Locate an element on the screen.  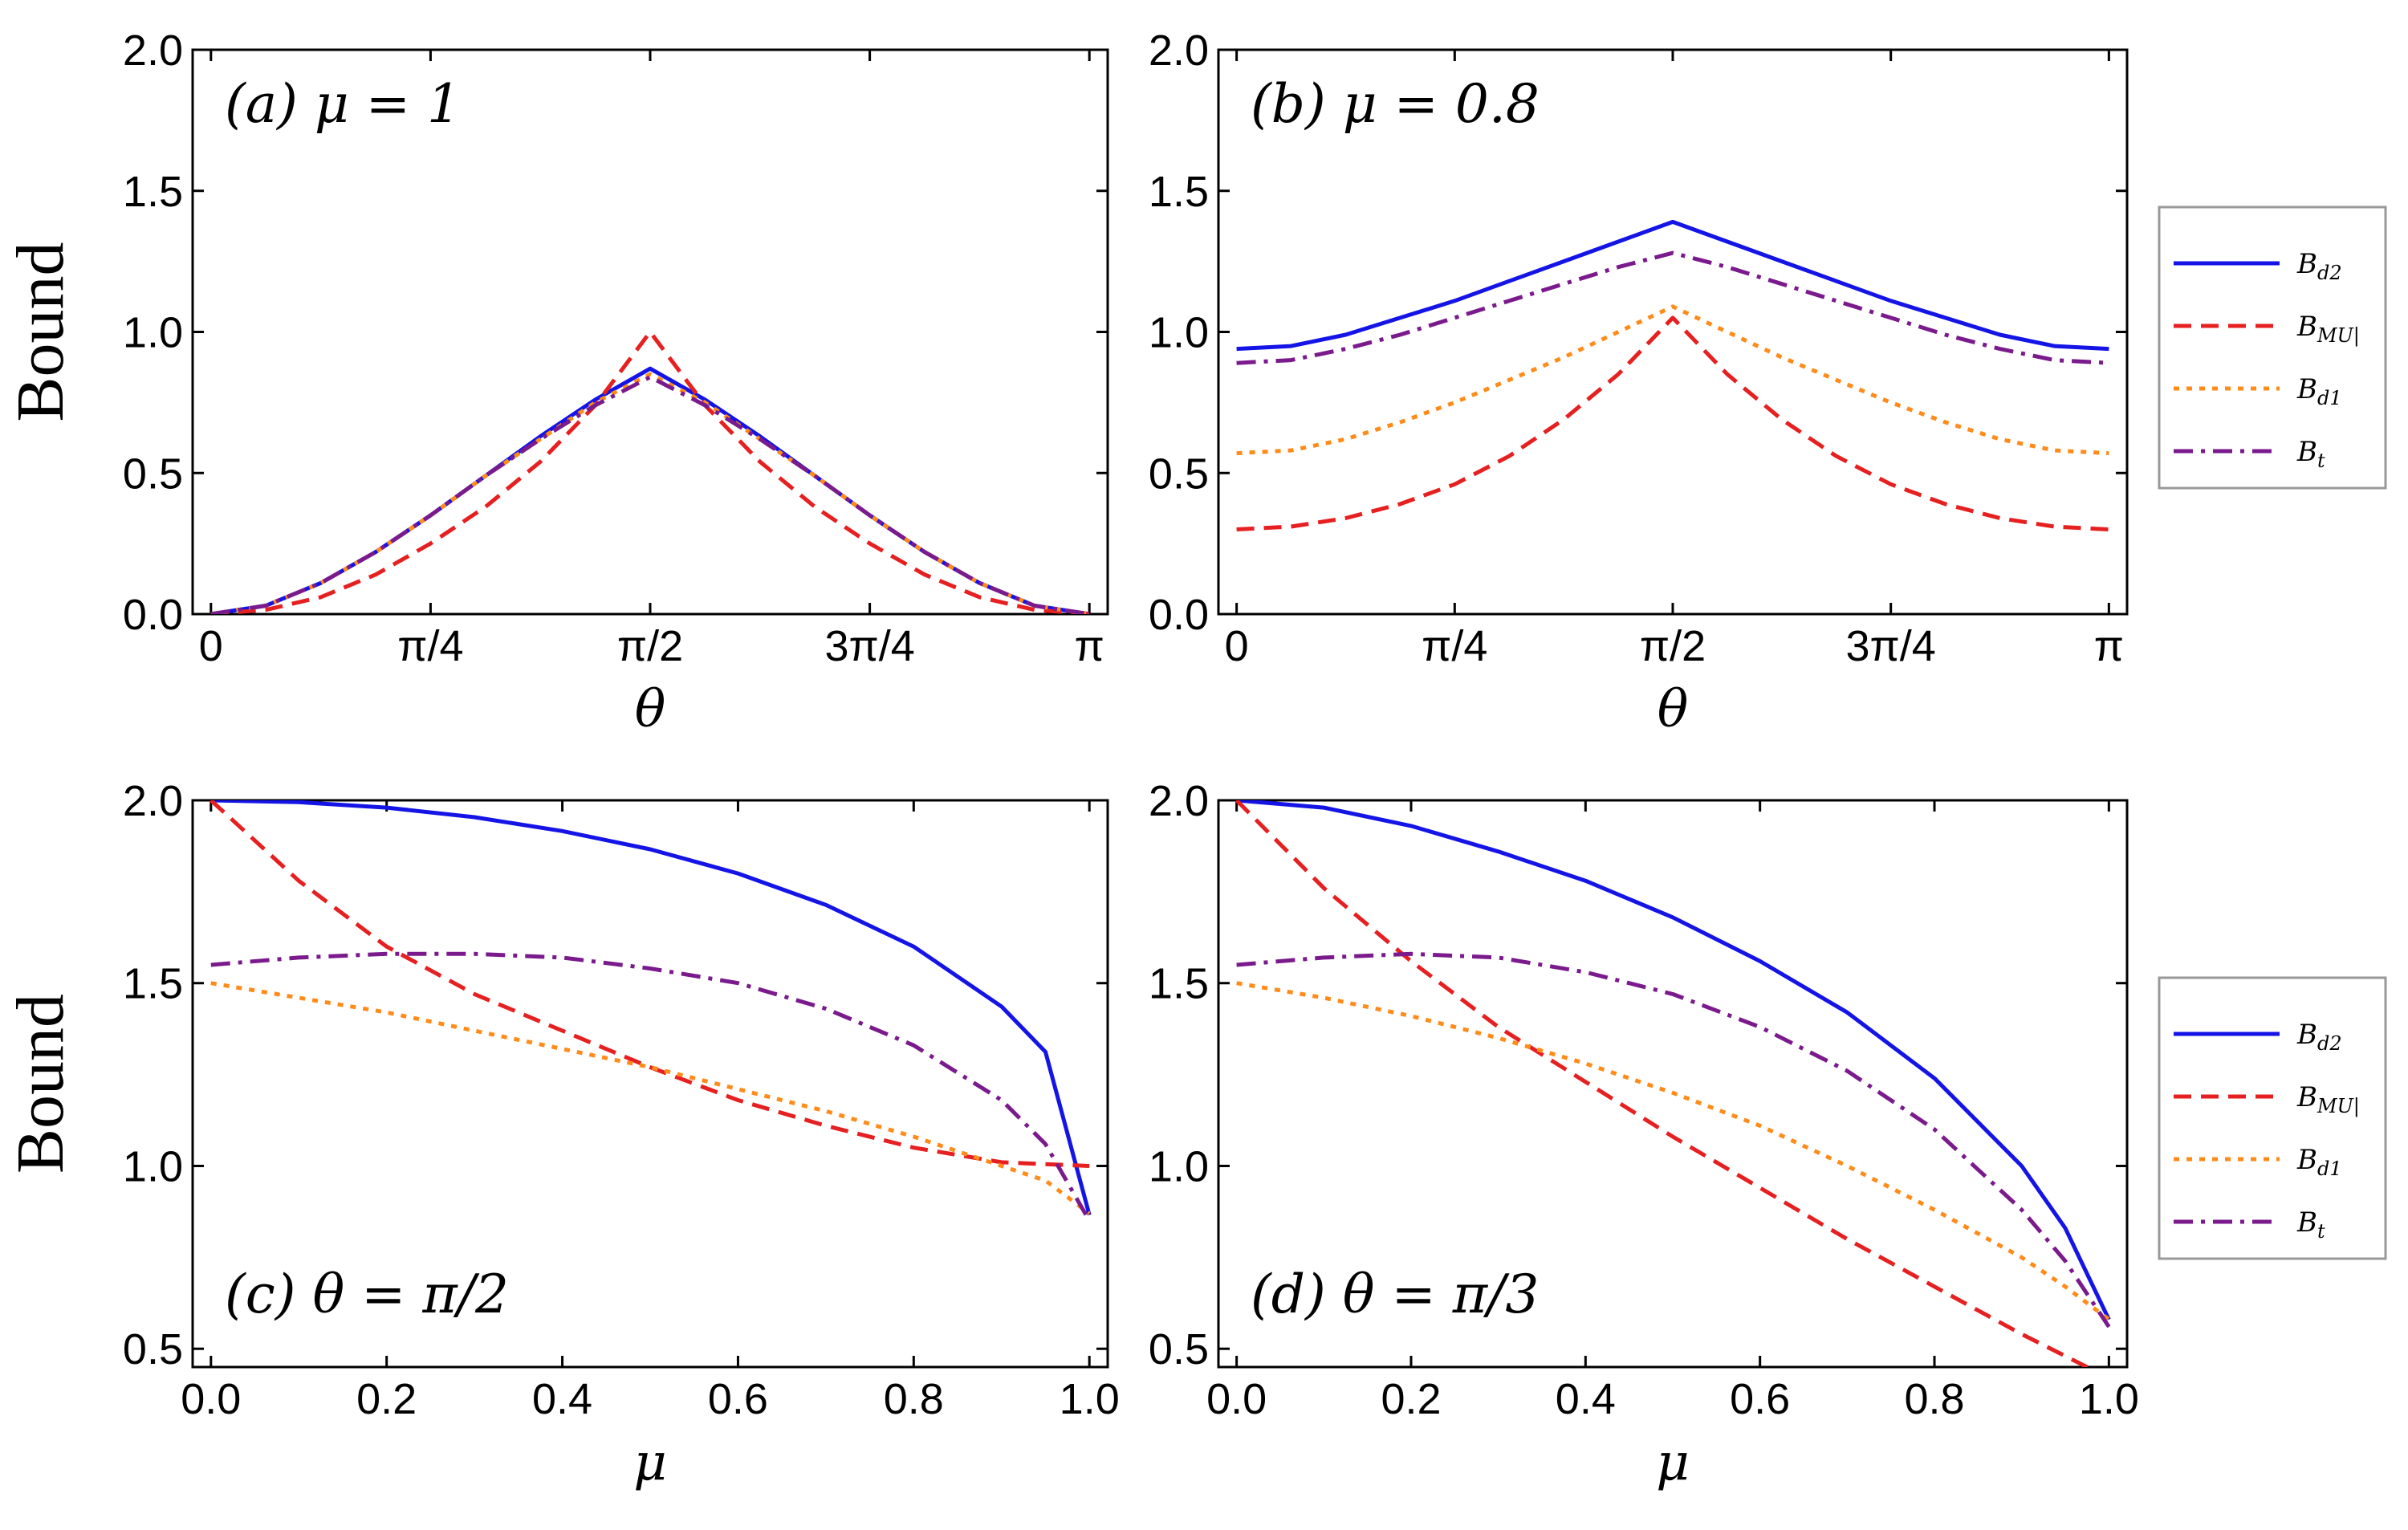
legends: Bd2 BMU| Bd1 Bt Bd2 BMU| Bd1 Bt is located at coordinates (2272, 732).